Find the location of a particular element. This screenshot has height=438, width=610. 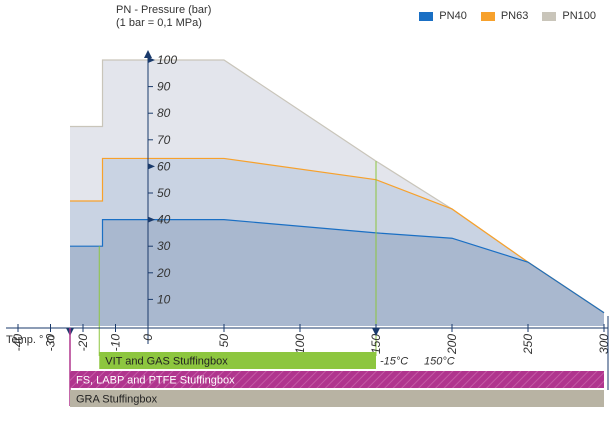

legend: PN40 PN63 PN100 is located at coordinates (507, 16).